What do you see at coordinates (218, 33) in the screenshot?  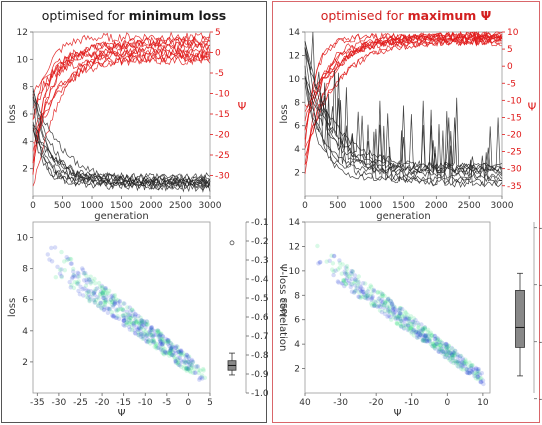 I see `y2-tick-label: 5` at bounding box center [218, 33].